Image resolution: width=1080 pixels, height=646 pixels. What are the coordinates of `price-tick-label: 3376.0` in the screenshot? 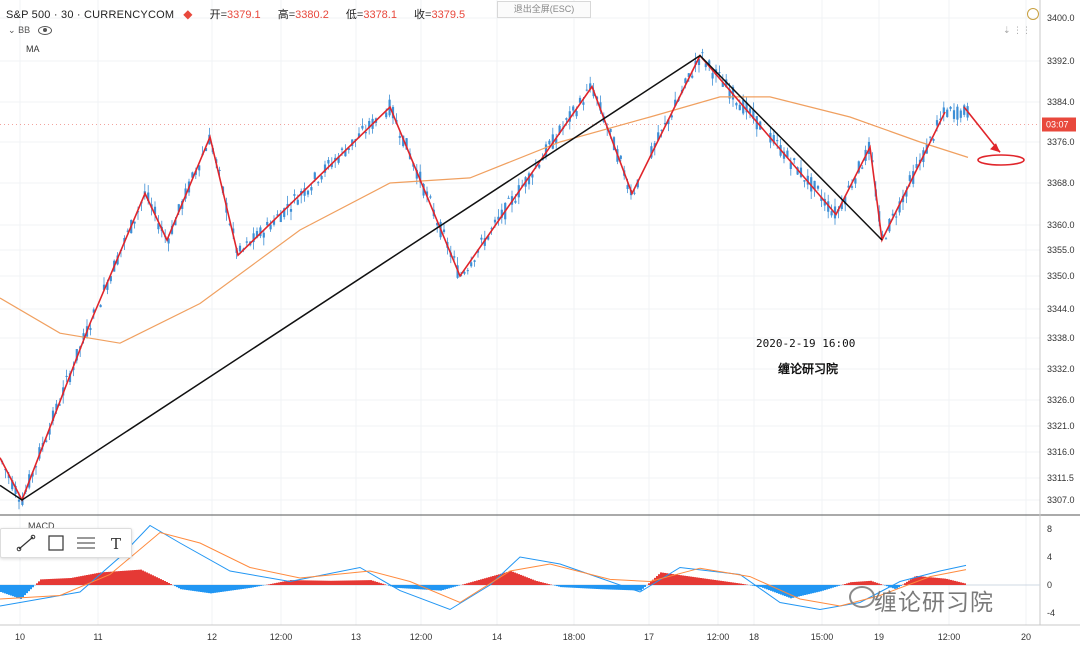 It's located at (1061, 142).